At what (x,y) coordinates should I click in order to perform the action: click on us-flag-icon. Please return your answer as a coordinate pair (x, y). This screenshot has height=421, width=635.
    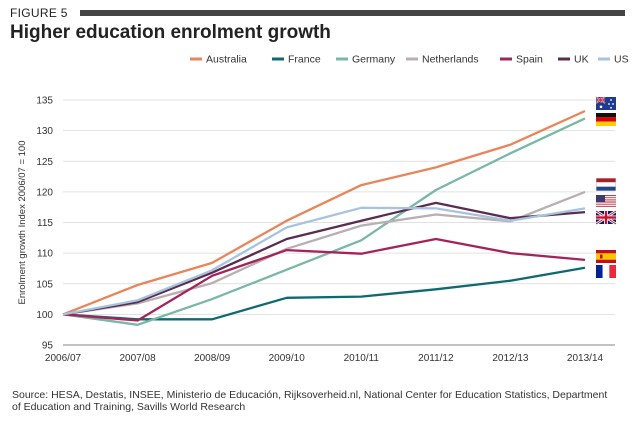
    Looking at the image, I should click on (606, 201).